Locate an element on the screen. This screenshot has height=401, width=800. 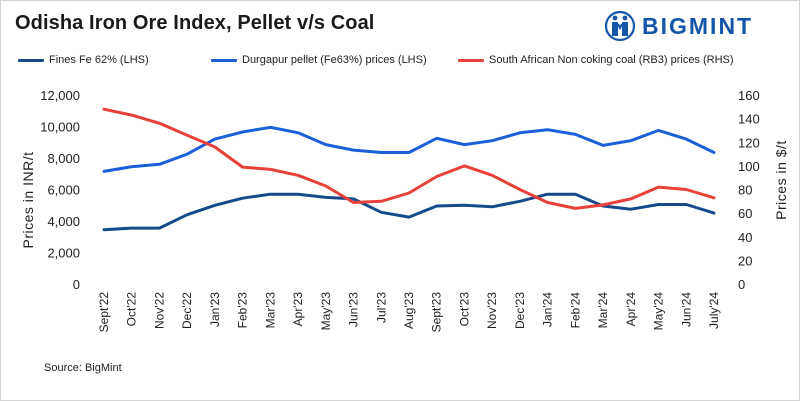
y-tick-label-left: 4,000 is located at coordinates (63, 221).